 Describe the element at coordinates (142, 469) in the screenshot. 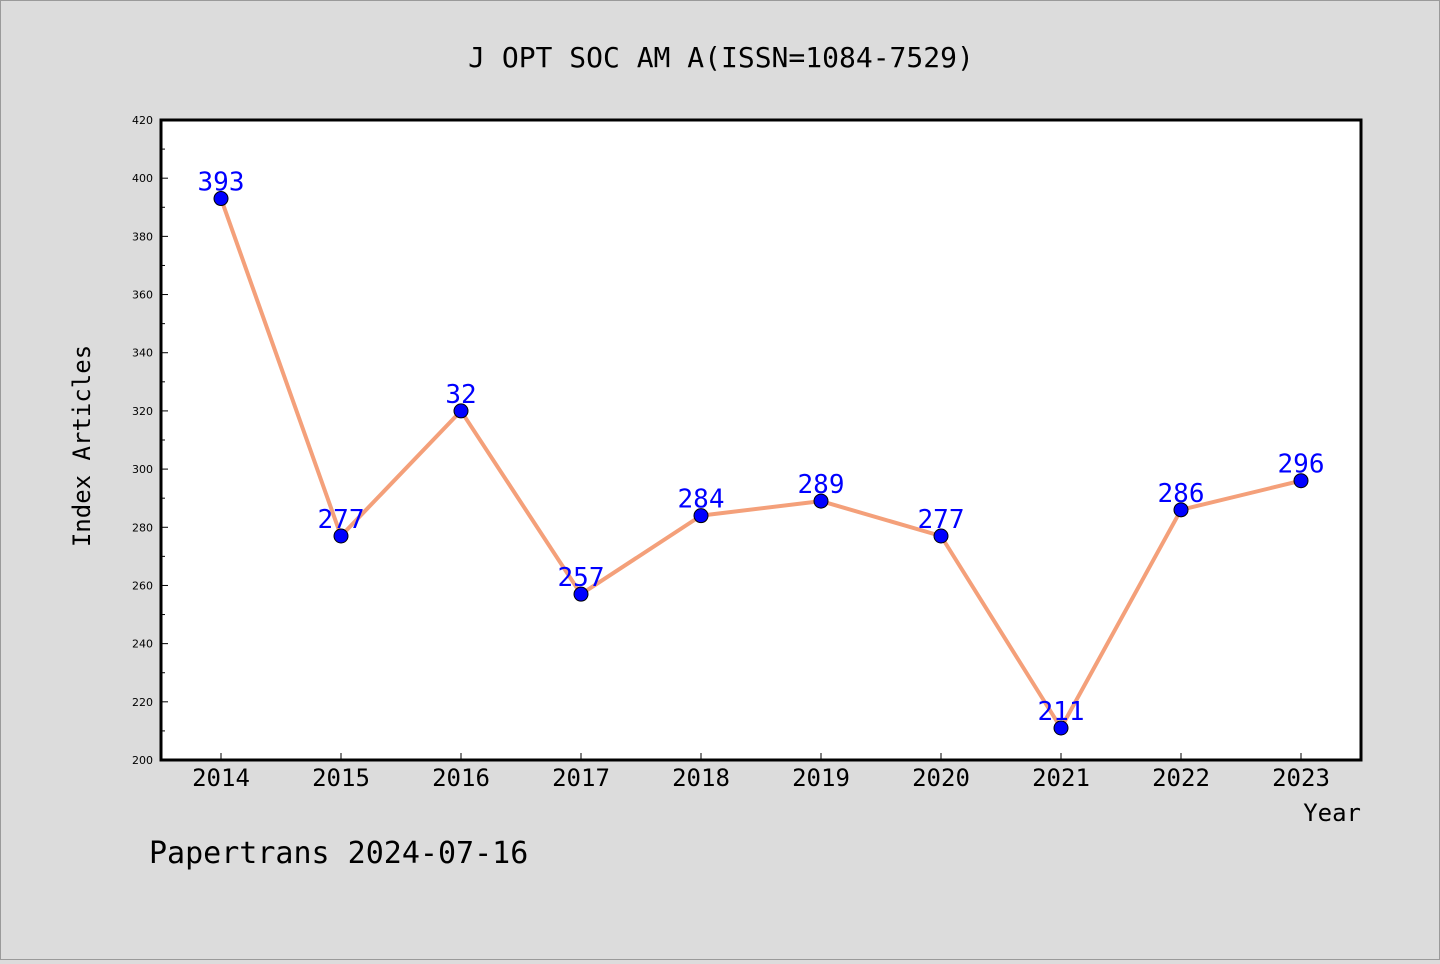

I see `y-tick-label: 300` at that location.